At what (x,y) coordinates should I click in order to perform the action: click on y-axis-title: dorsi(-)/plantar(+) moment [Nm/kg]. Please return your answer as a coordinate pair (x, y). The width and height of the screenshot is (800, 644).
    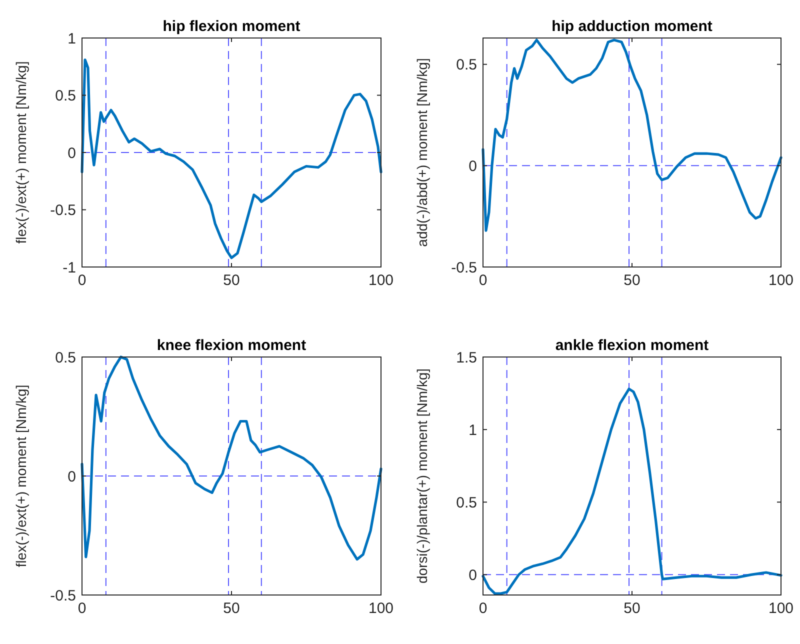
    Looking at the image, I should click on (422, 476).